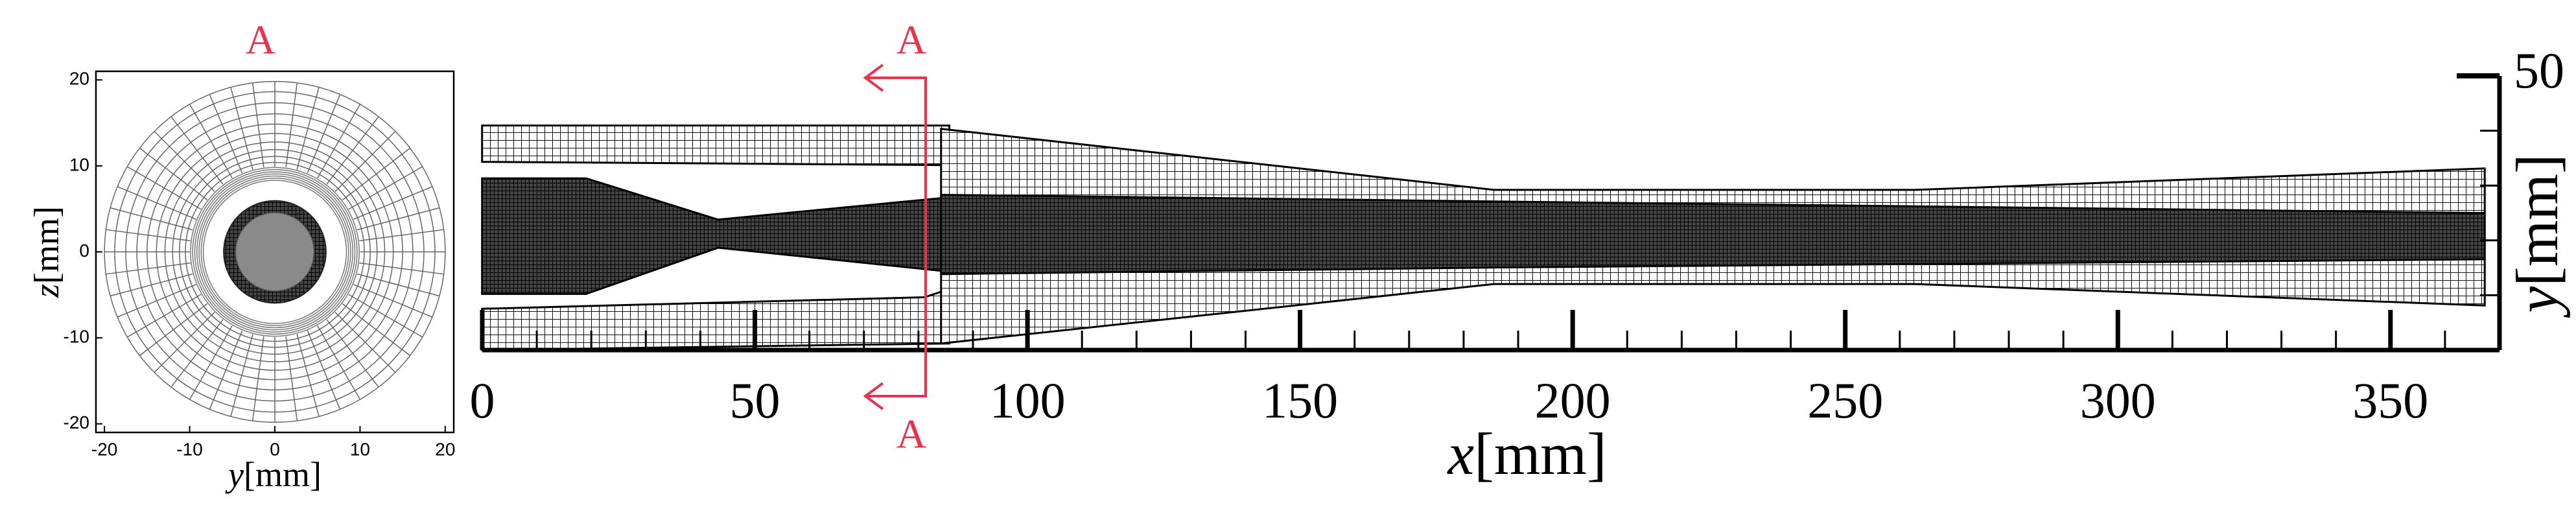  Describe the element at coordinates (2537, 302) in the screenshot. I see `y-axis-label-var: y` at that location.